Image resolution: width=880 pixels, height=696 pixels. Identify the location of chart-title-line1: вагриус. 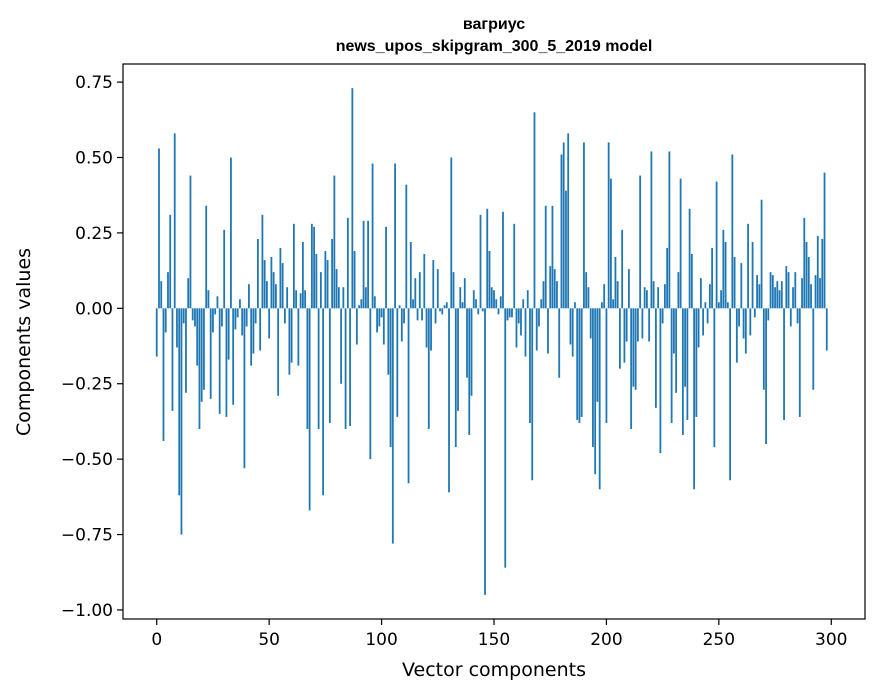
(494, 24).